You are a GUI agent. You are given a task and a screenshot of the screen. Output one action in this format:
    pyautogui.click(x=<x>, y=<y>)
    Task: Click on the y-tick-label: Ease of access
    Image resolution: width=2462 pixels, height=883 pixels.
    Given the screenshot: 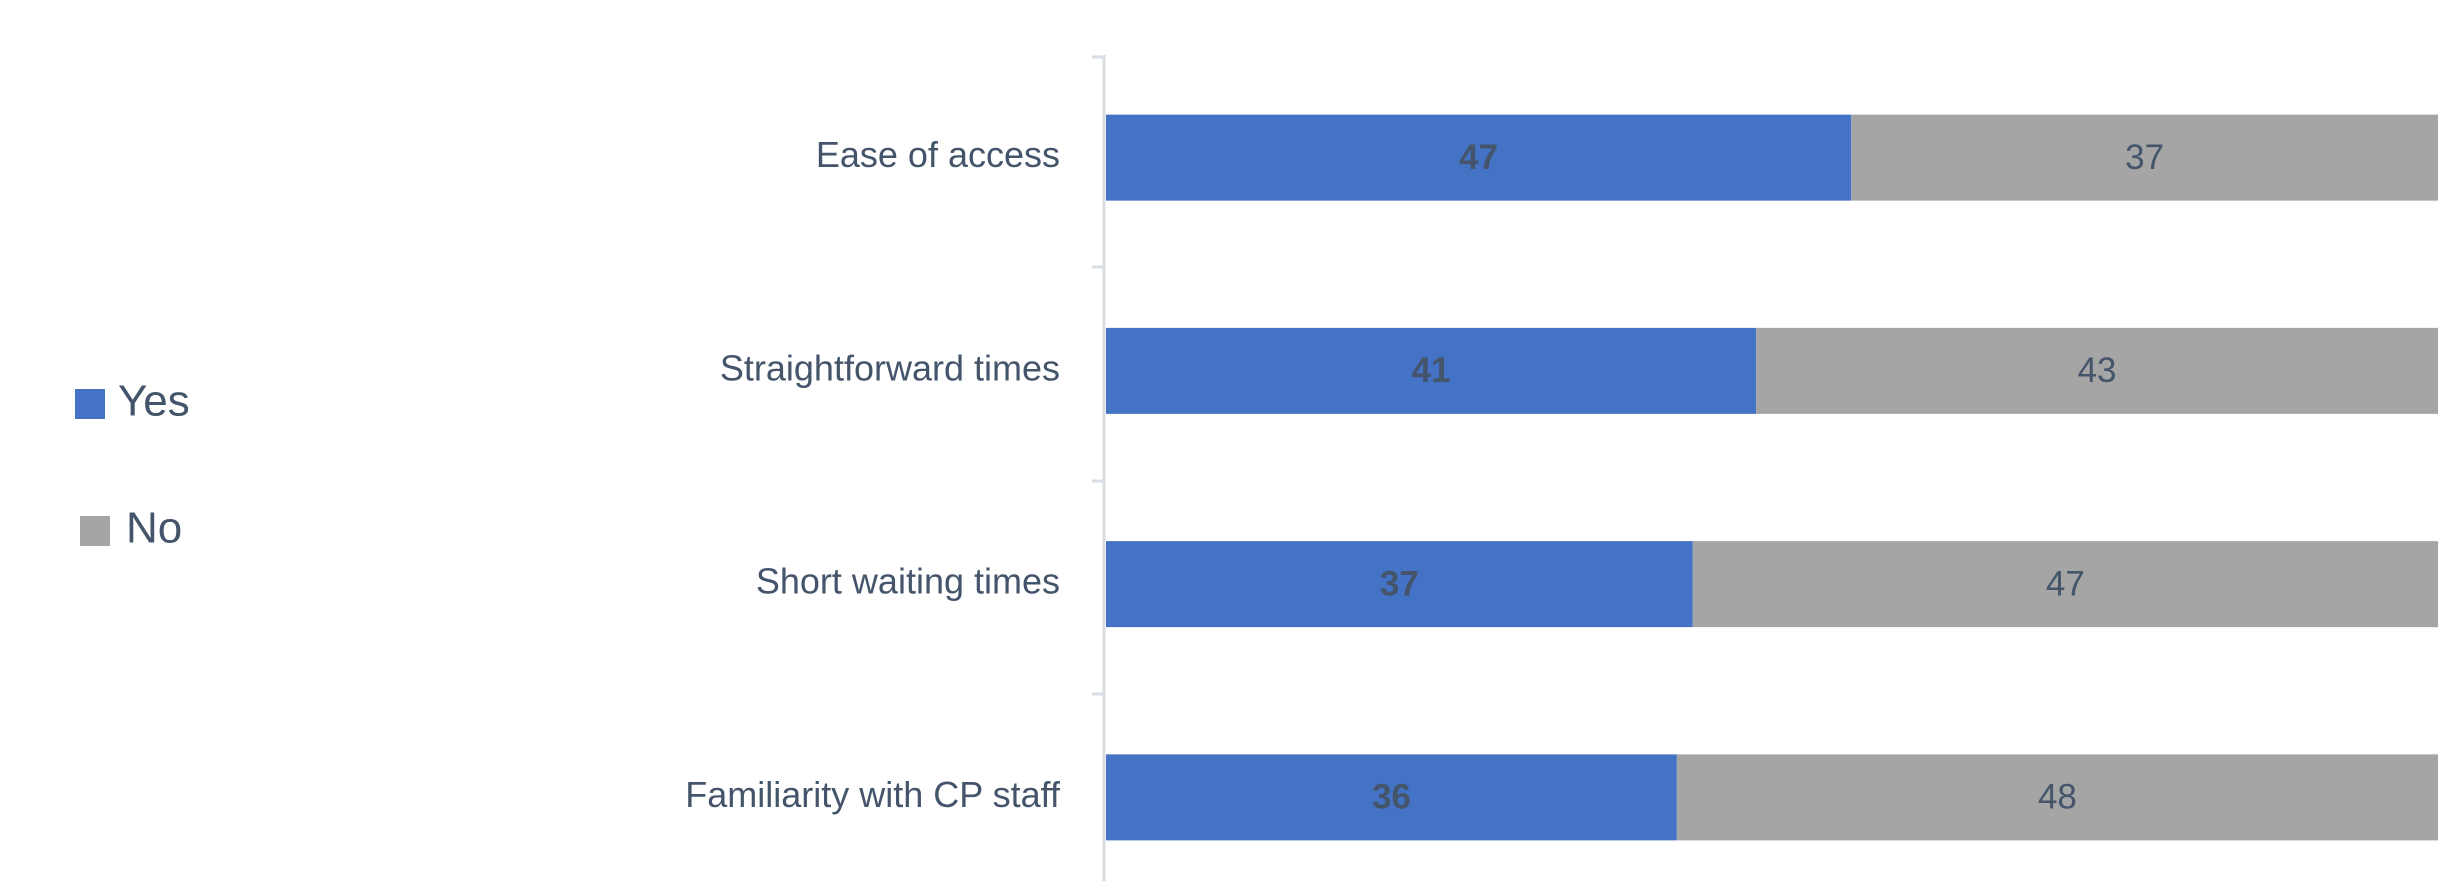 What is the action you would take?
    pyautogui.click(x=938, y=154)
    